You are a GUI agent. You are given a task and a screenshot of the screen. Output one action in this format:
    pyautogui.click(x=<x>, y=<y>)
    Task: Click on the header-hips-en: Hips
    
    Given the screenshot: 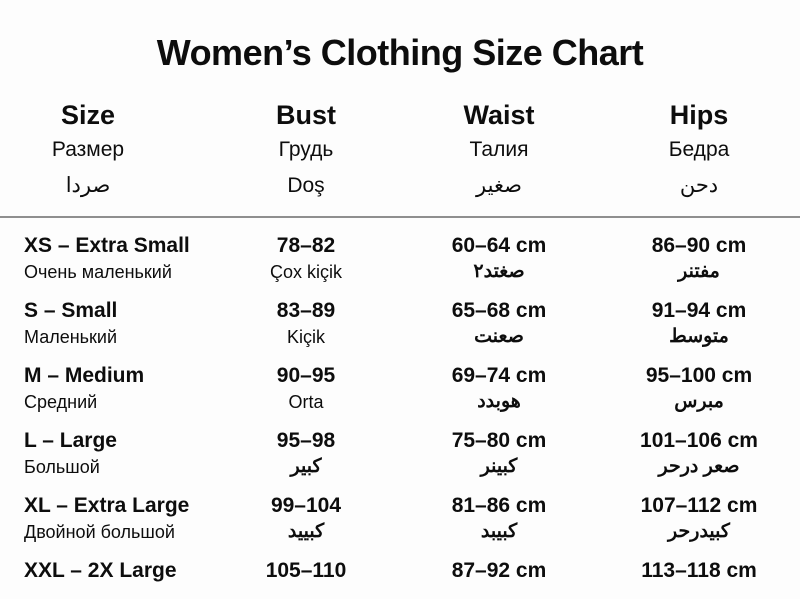 What is the action you would take?
    pyautogui.click(x=699, y=115)
    